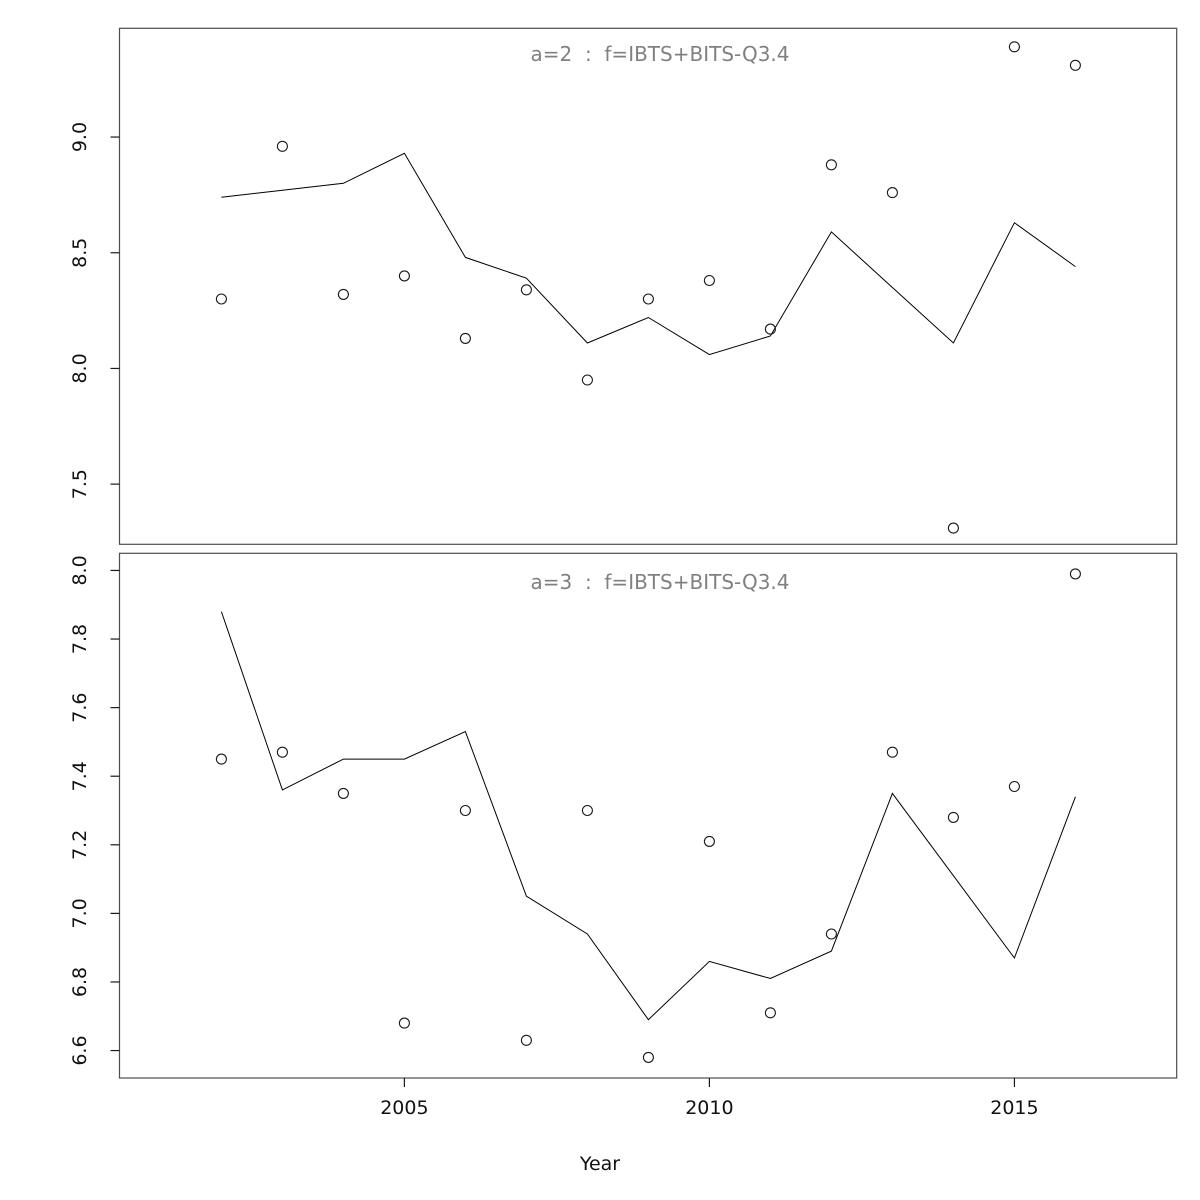 This screenshot has height=1200, width=1200. Describe the element at coordinates (80, 982) in the screenshot. I see `y-tick-label: 6.8` at that location.